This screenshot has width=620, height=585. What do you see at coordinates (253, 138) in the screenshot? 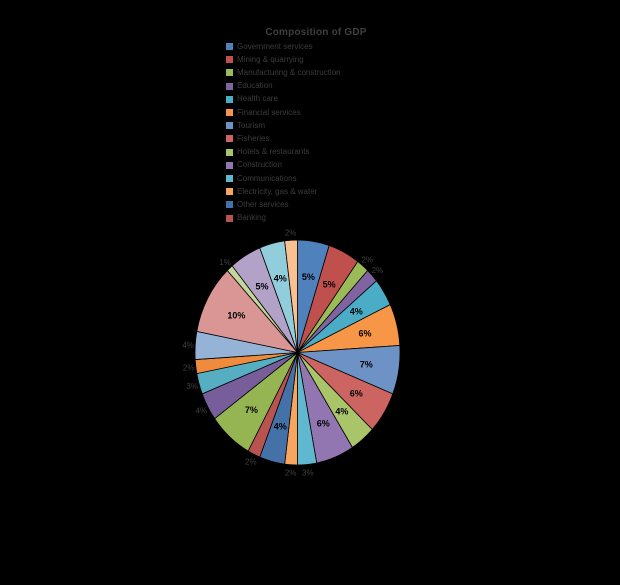
I see `legend-item-label: Fisheries` at bounding box center [253, 138].